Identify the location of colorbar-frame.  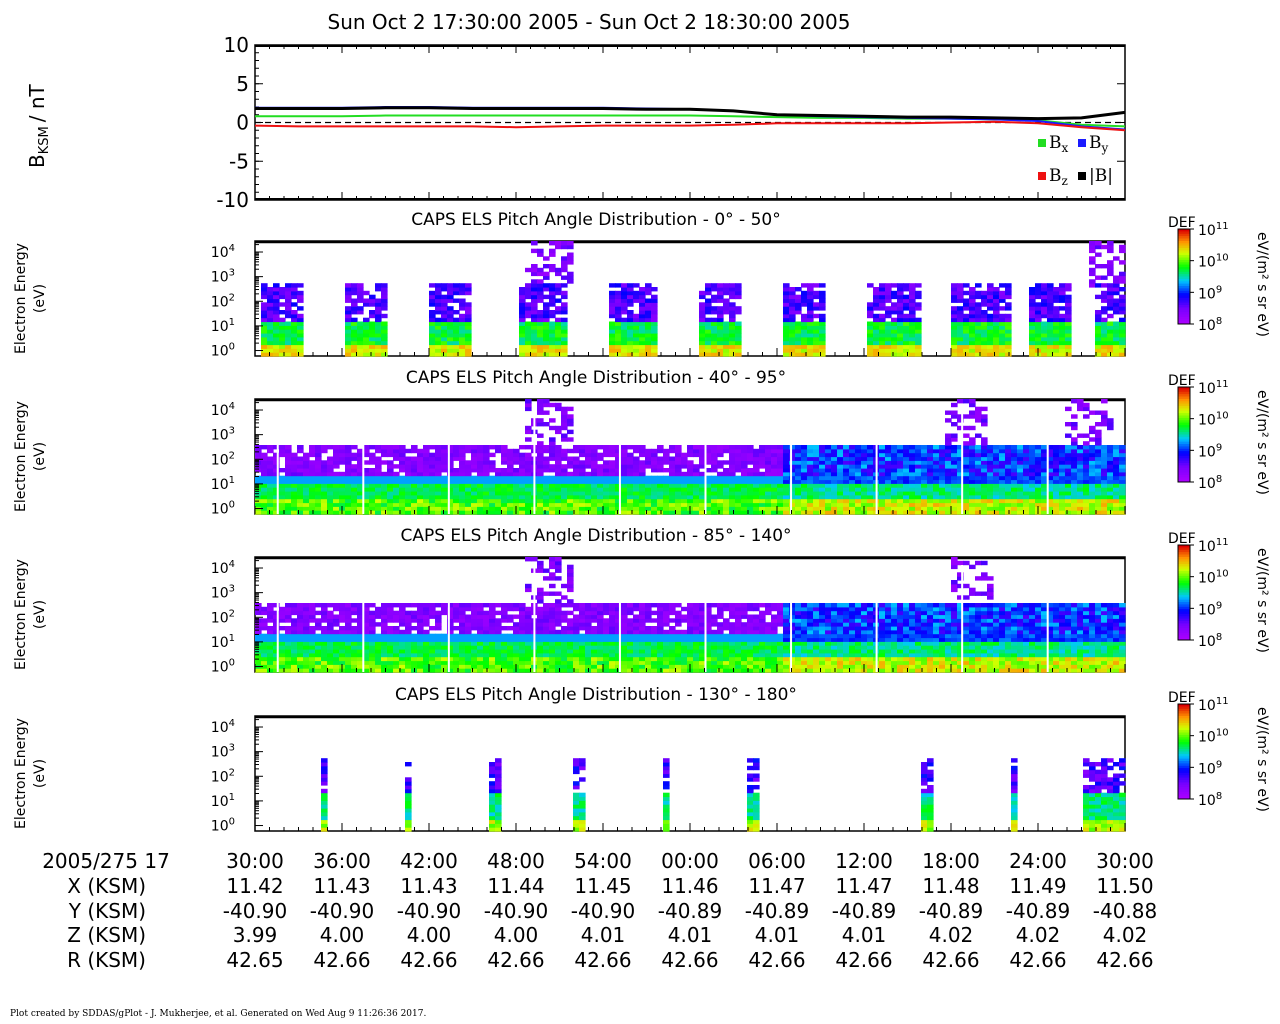
(1184, 276).